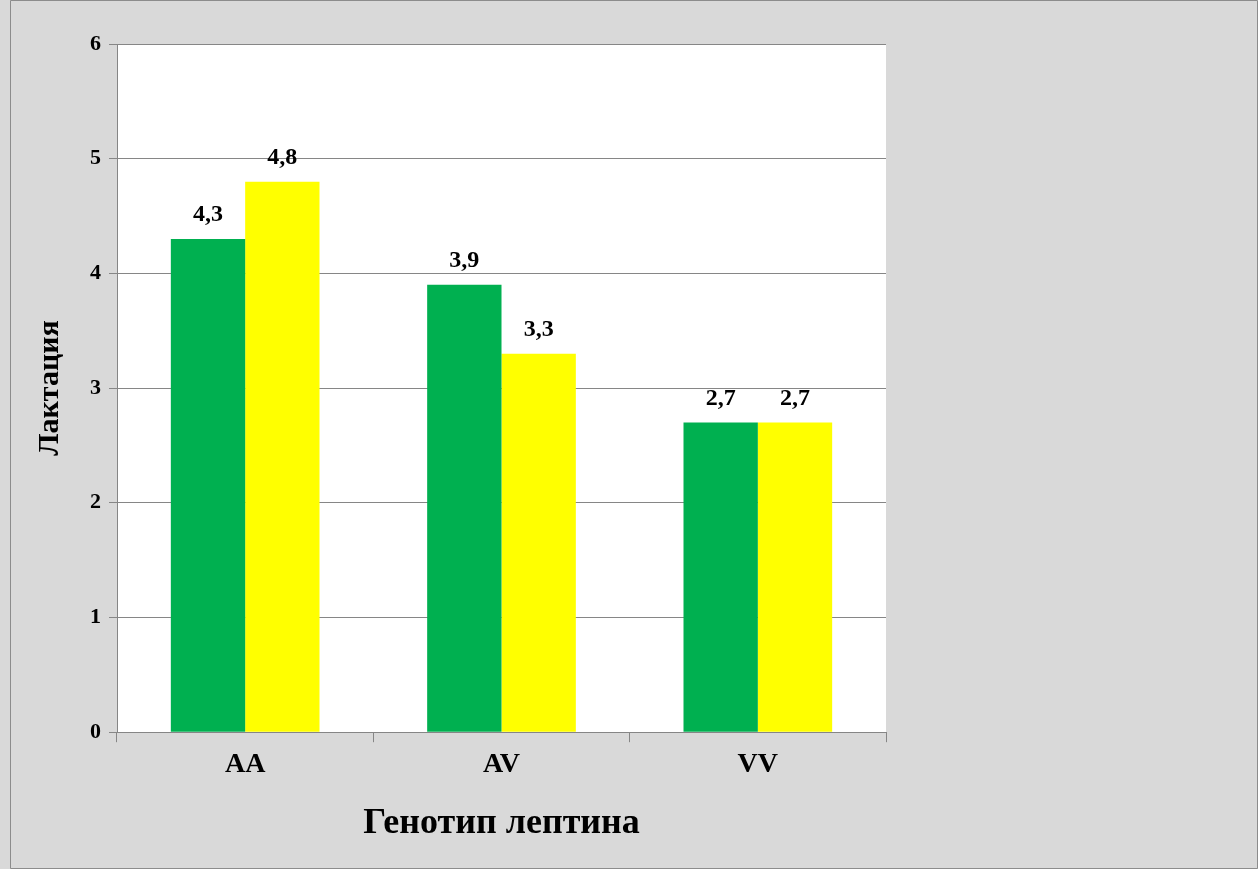 Image resolution: width=1258 pixels, height=869 pixels. What do you see at coordinates (47, 388) in the screenshot?
I see `y-axis-title: Лактация` at bounding box center [47, 388].